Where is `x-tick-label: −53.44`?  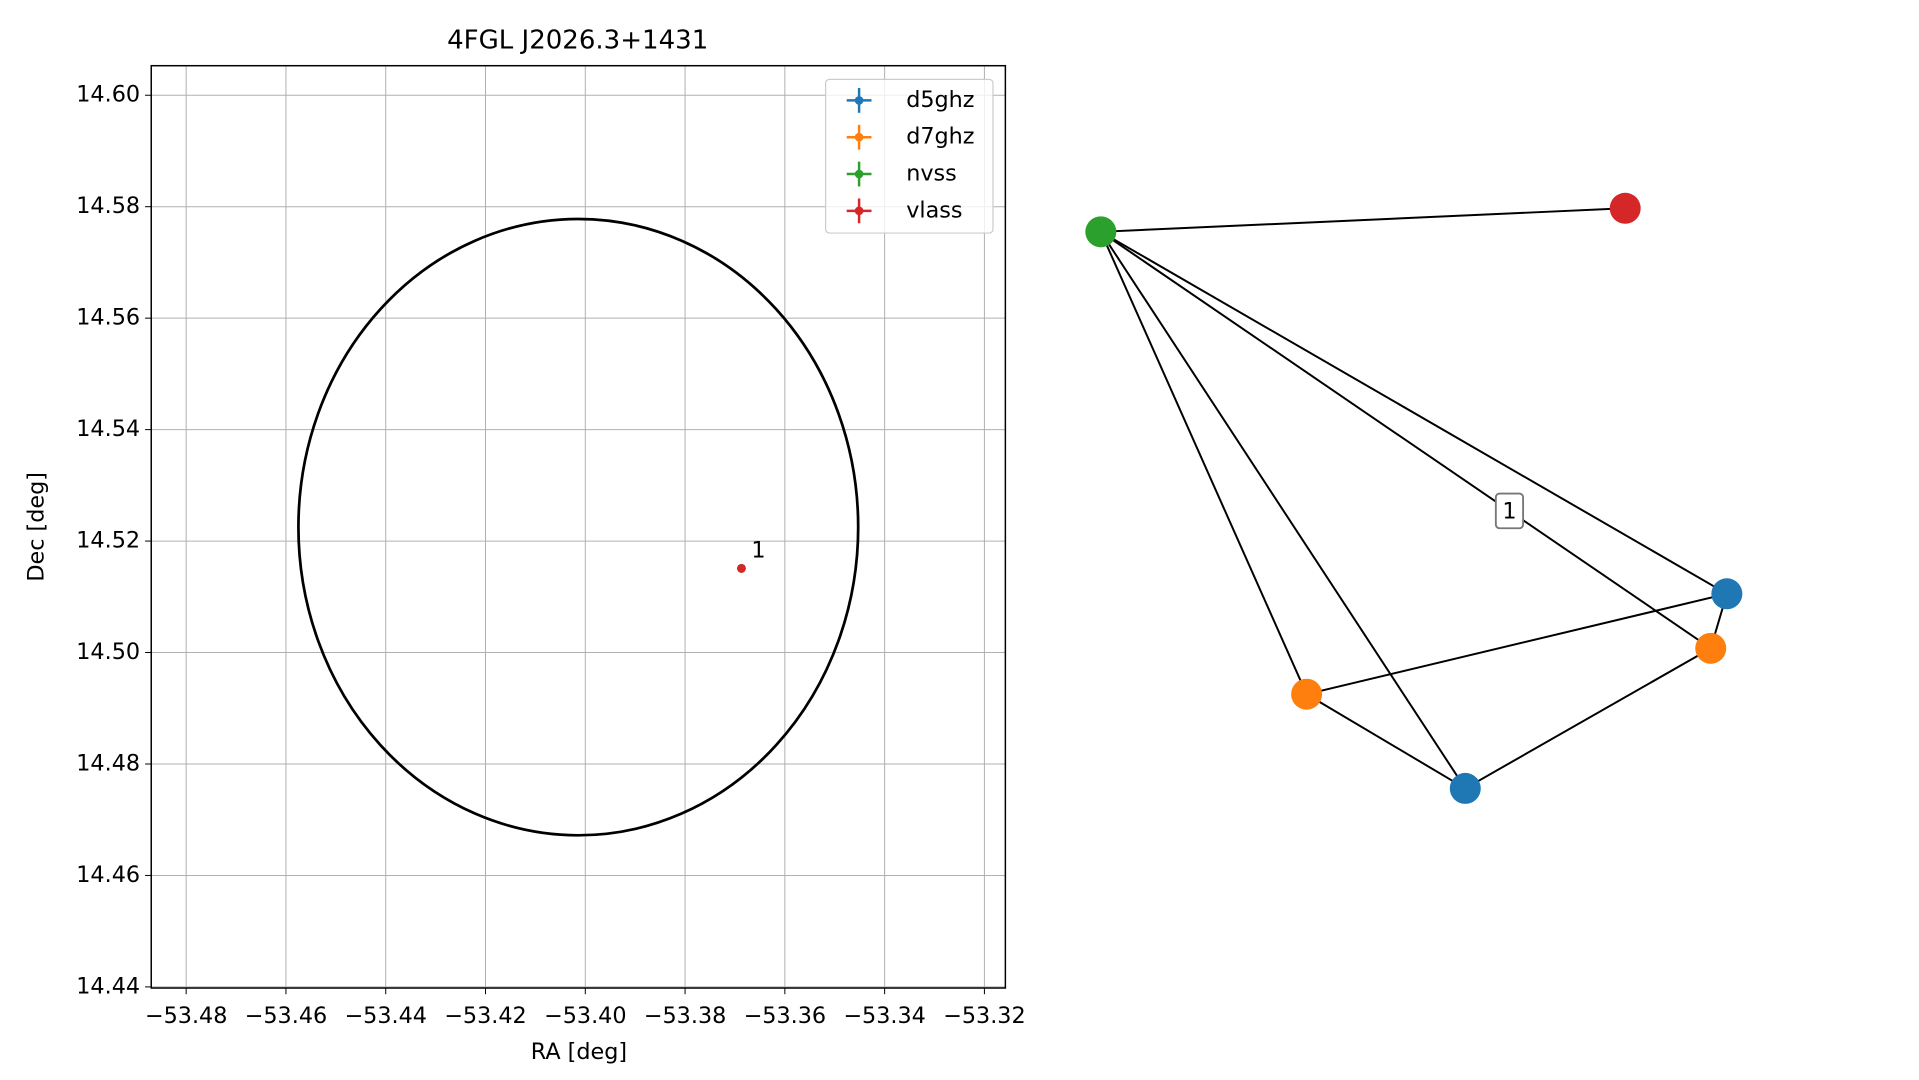
x-tick-label: −53.44 is located at coordinates (385, 1016).